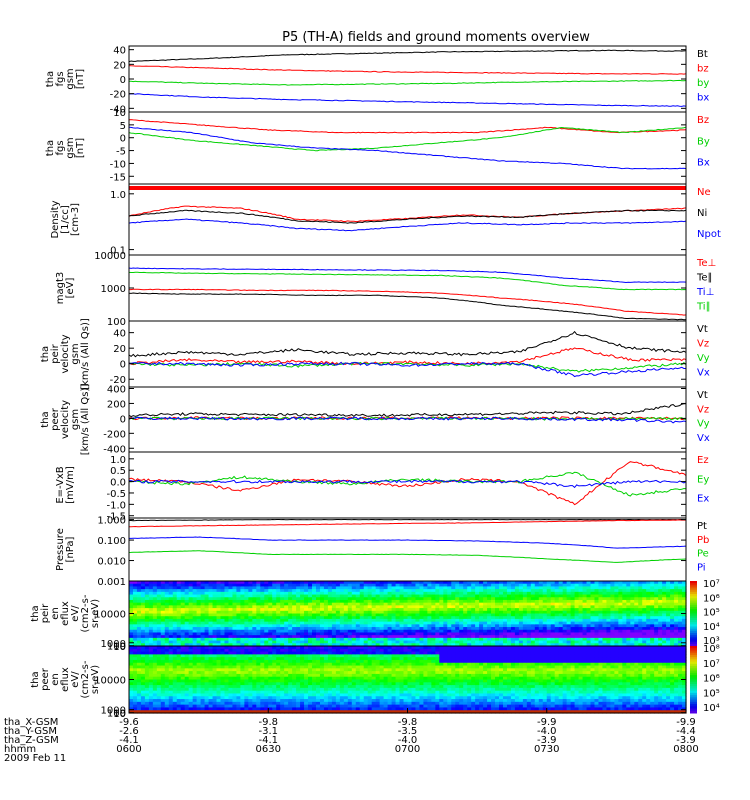  What do you see at coordinates (703, 499) in the screenshot?
I see `legend-label: Ex` at bounding box center [703, 499].